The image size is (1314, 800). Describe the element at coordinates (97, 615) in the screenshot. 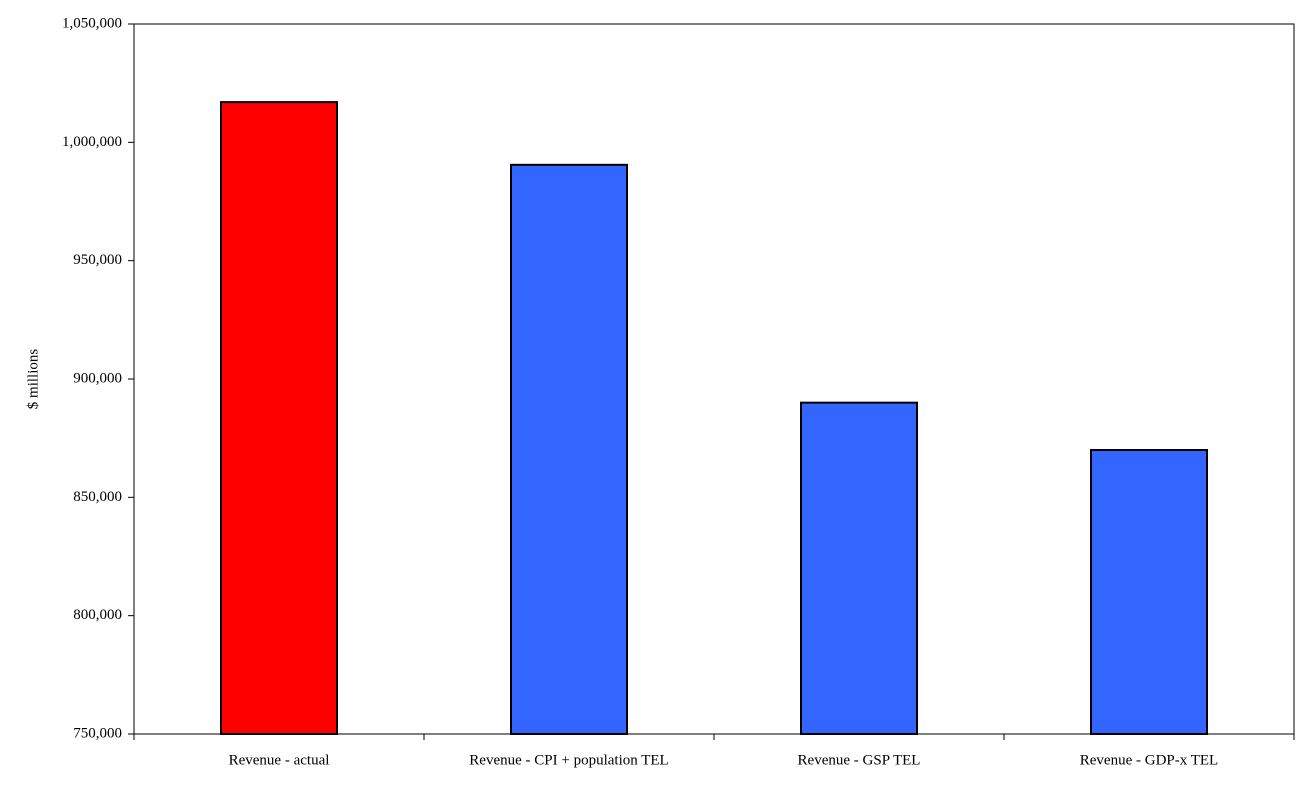

I see `y-tick-label: 800,000` at that location.